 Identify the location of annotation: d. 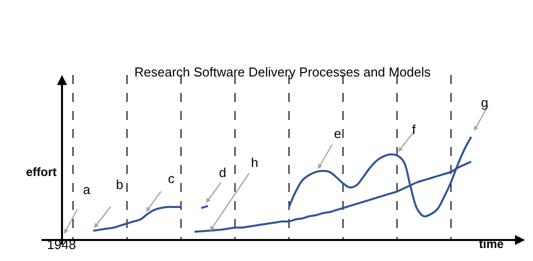
(222, 172).